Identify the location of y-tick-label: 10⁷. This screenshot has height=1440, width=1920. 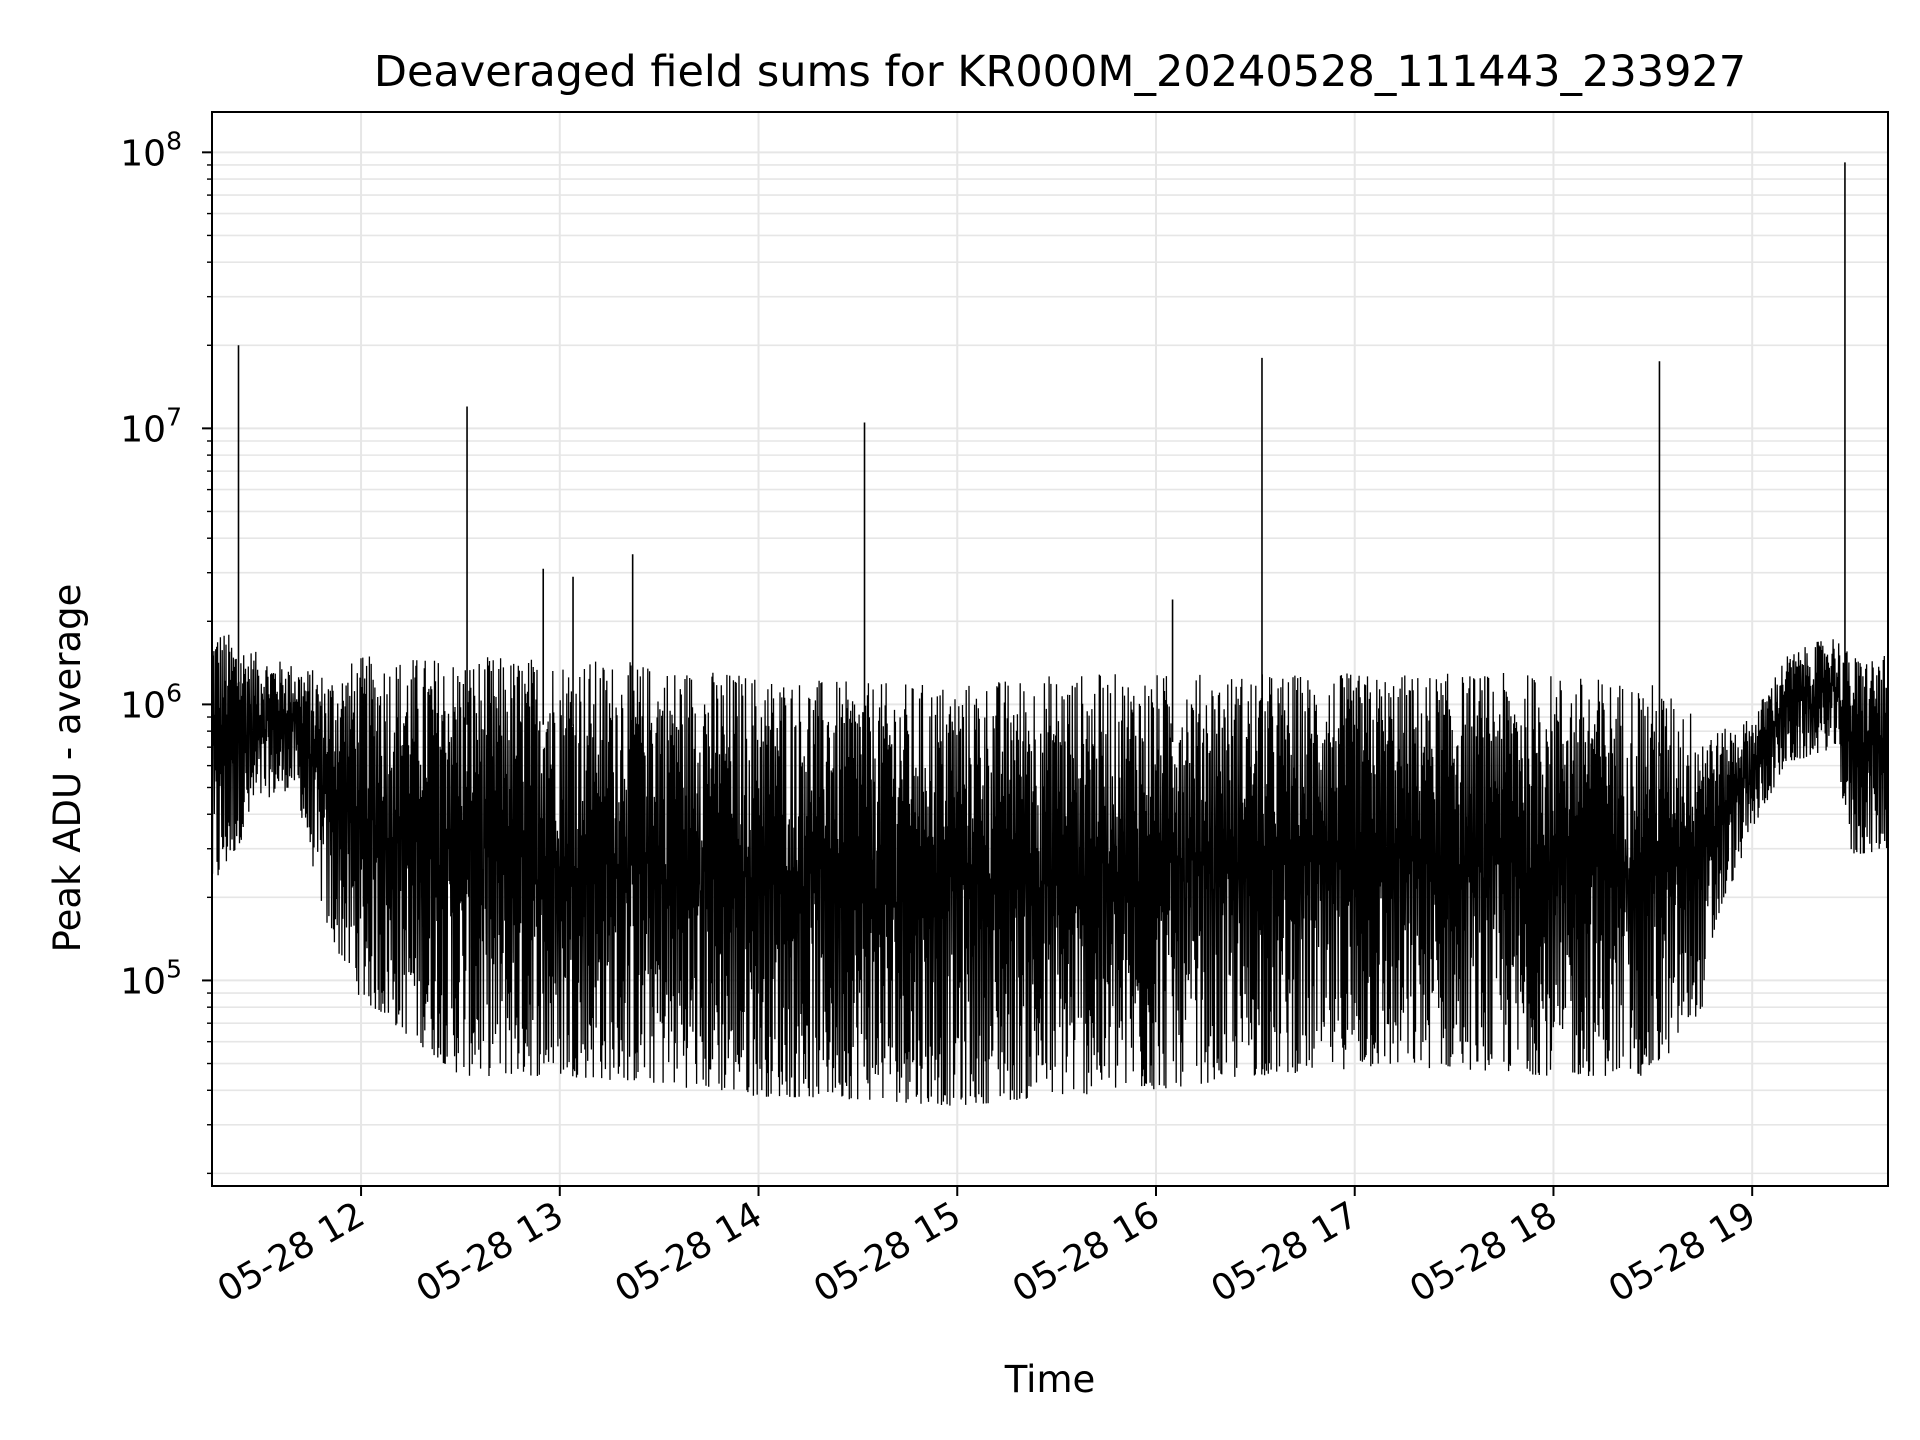
(151, 426).